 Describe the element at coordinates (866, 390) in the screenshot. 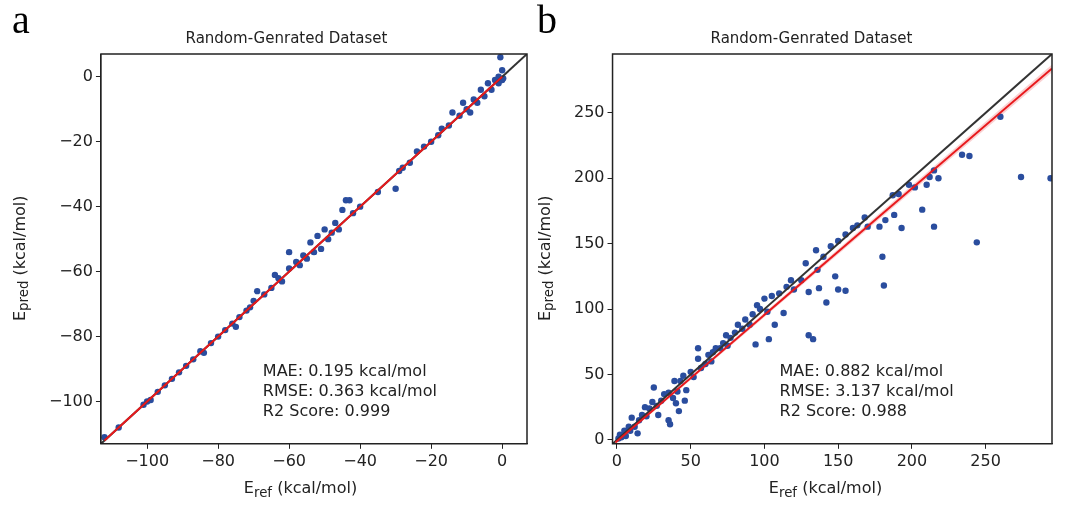

I see `annotation: RMSE: 3.137 kcal/mol` at that location.